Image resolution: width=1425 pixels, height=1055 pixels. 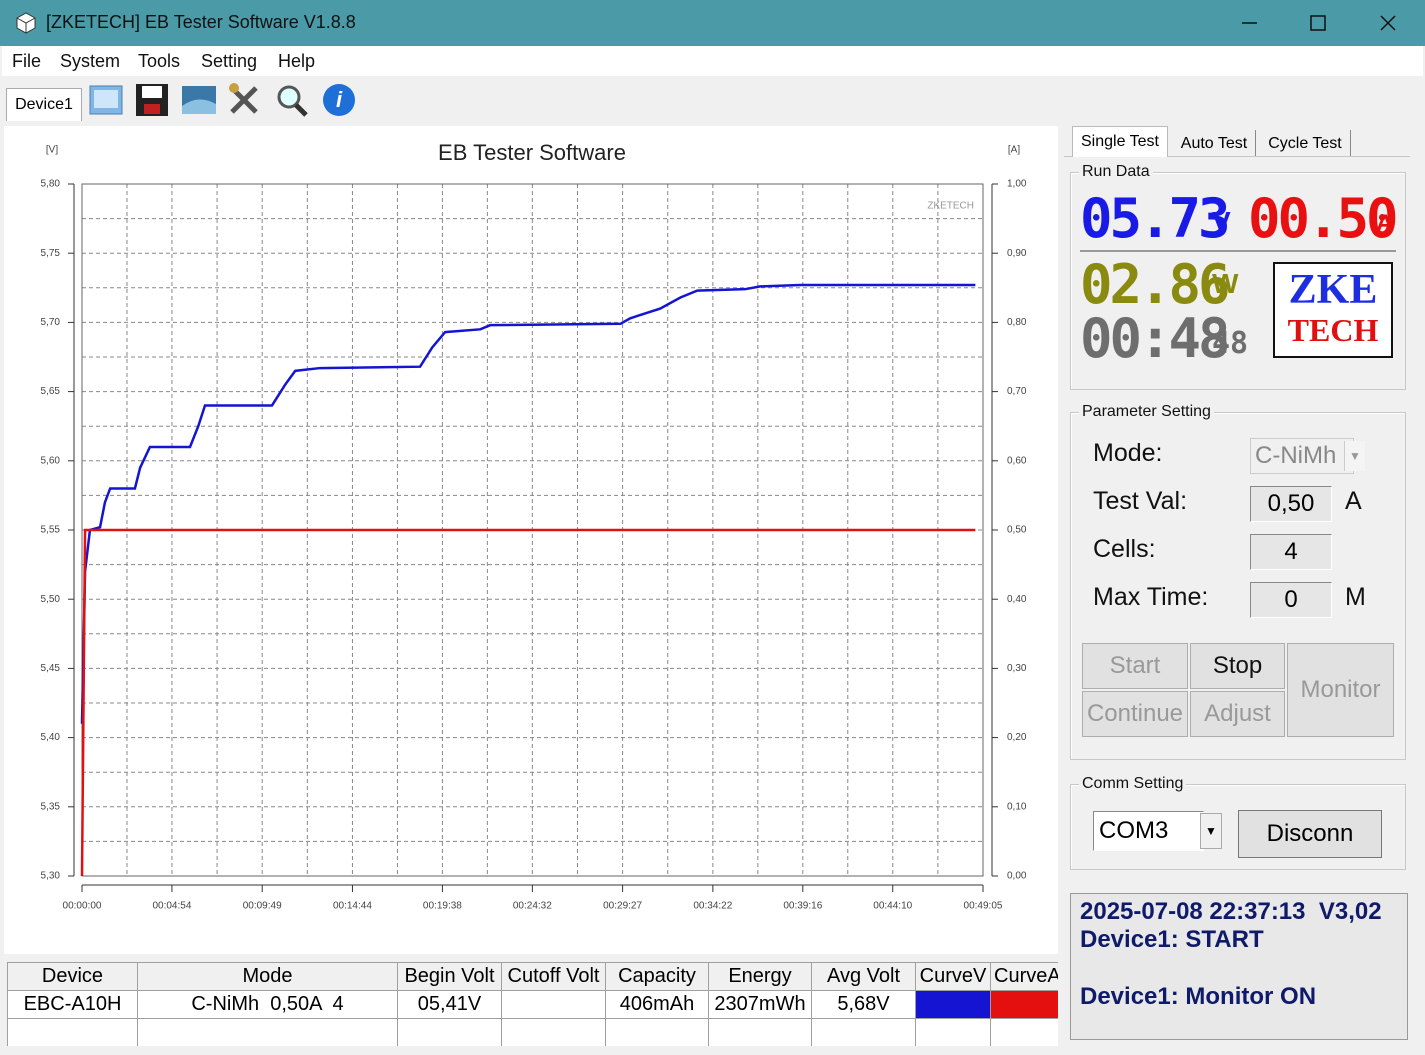 I want to click on group-title: Run Data, so click(x=1116, y=172).